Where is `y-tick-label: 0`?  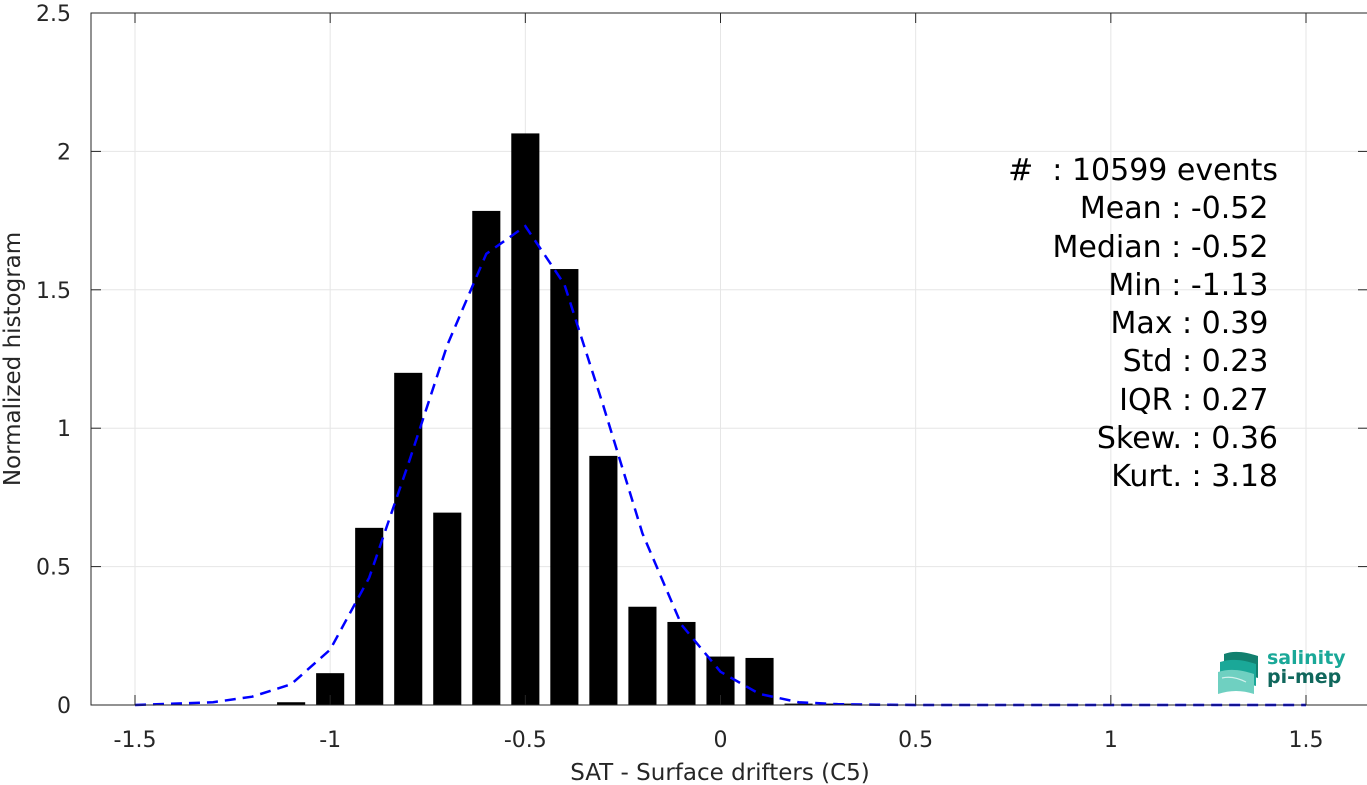
y-tick-label: 0 is located at coordinates (64, 706).